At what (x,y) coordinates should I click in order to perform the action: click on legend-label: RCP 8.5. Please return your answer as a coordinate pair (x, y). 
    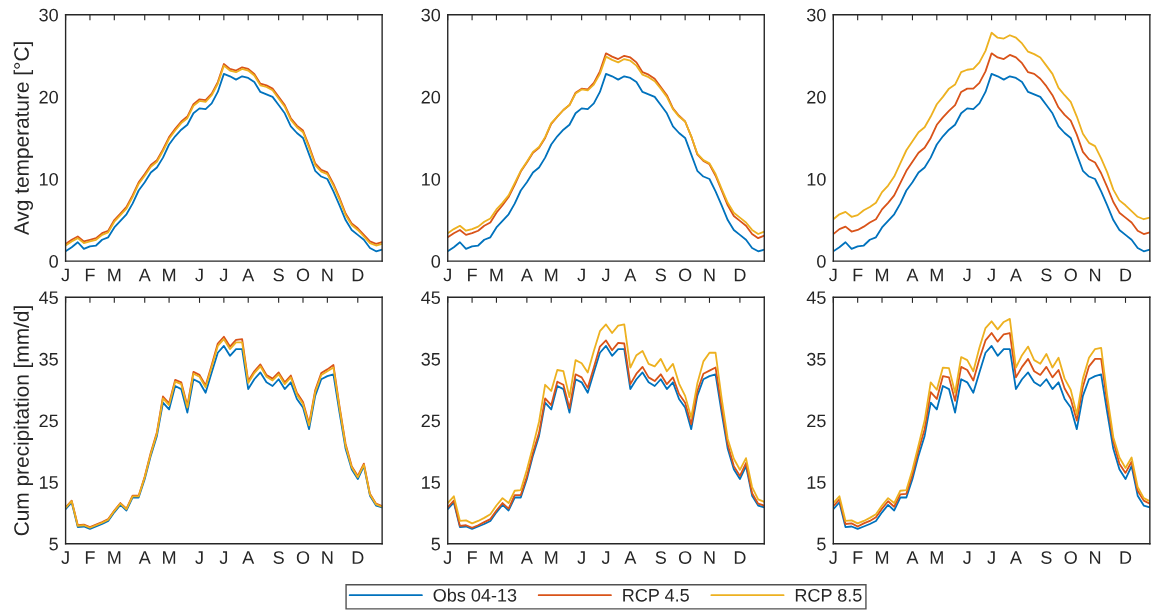
    Looking at the image, I should click on (828, 595).